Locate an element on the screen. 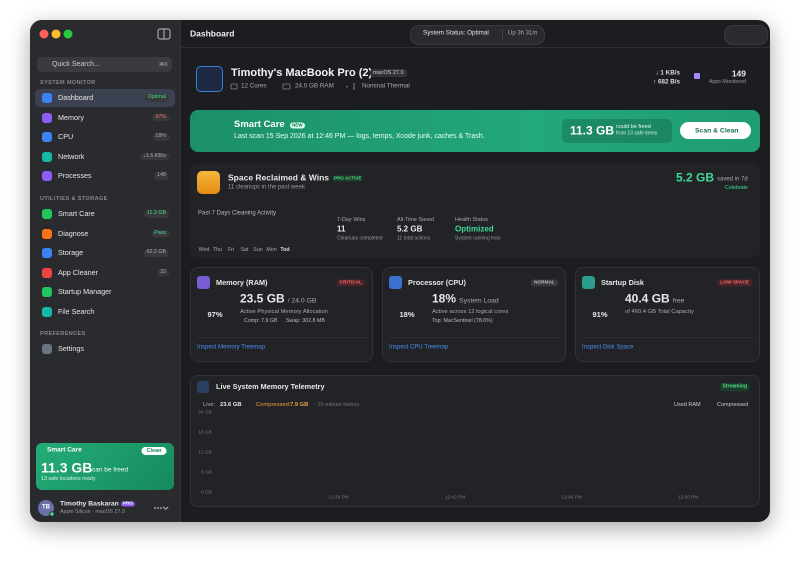 The image size is (800, 563). wins-sub: 11 cleanups in the past week is located at coordinates (266, 187).